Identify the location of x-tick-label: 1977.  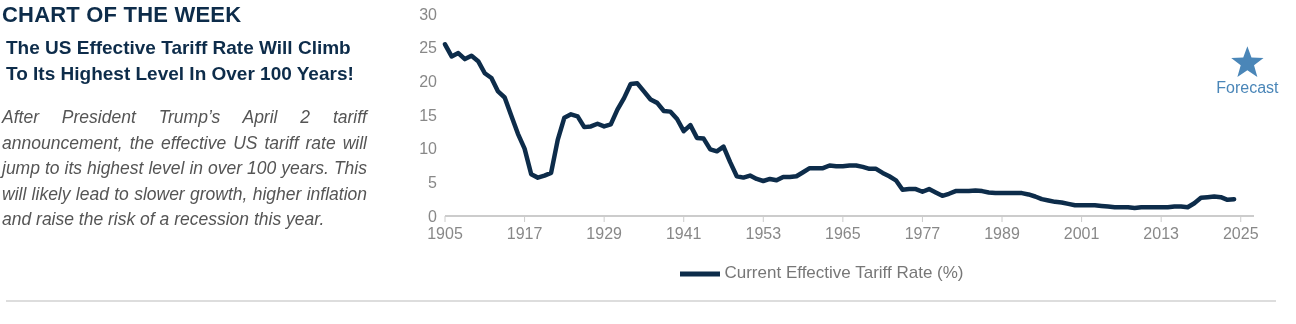
(922, 234).